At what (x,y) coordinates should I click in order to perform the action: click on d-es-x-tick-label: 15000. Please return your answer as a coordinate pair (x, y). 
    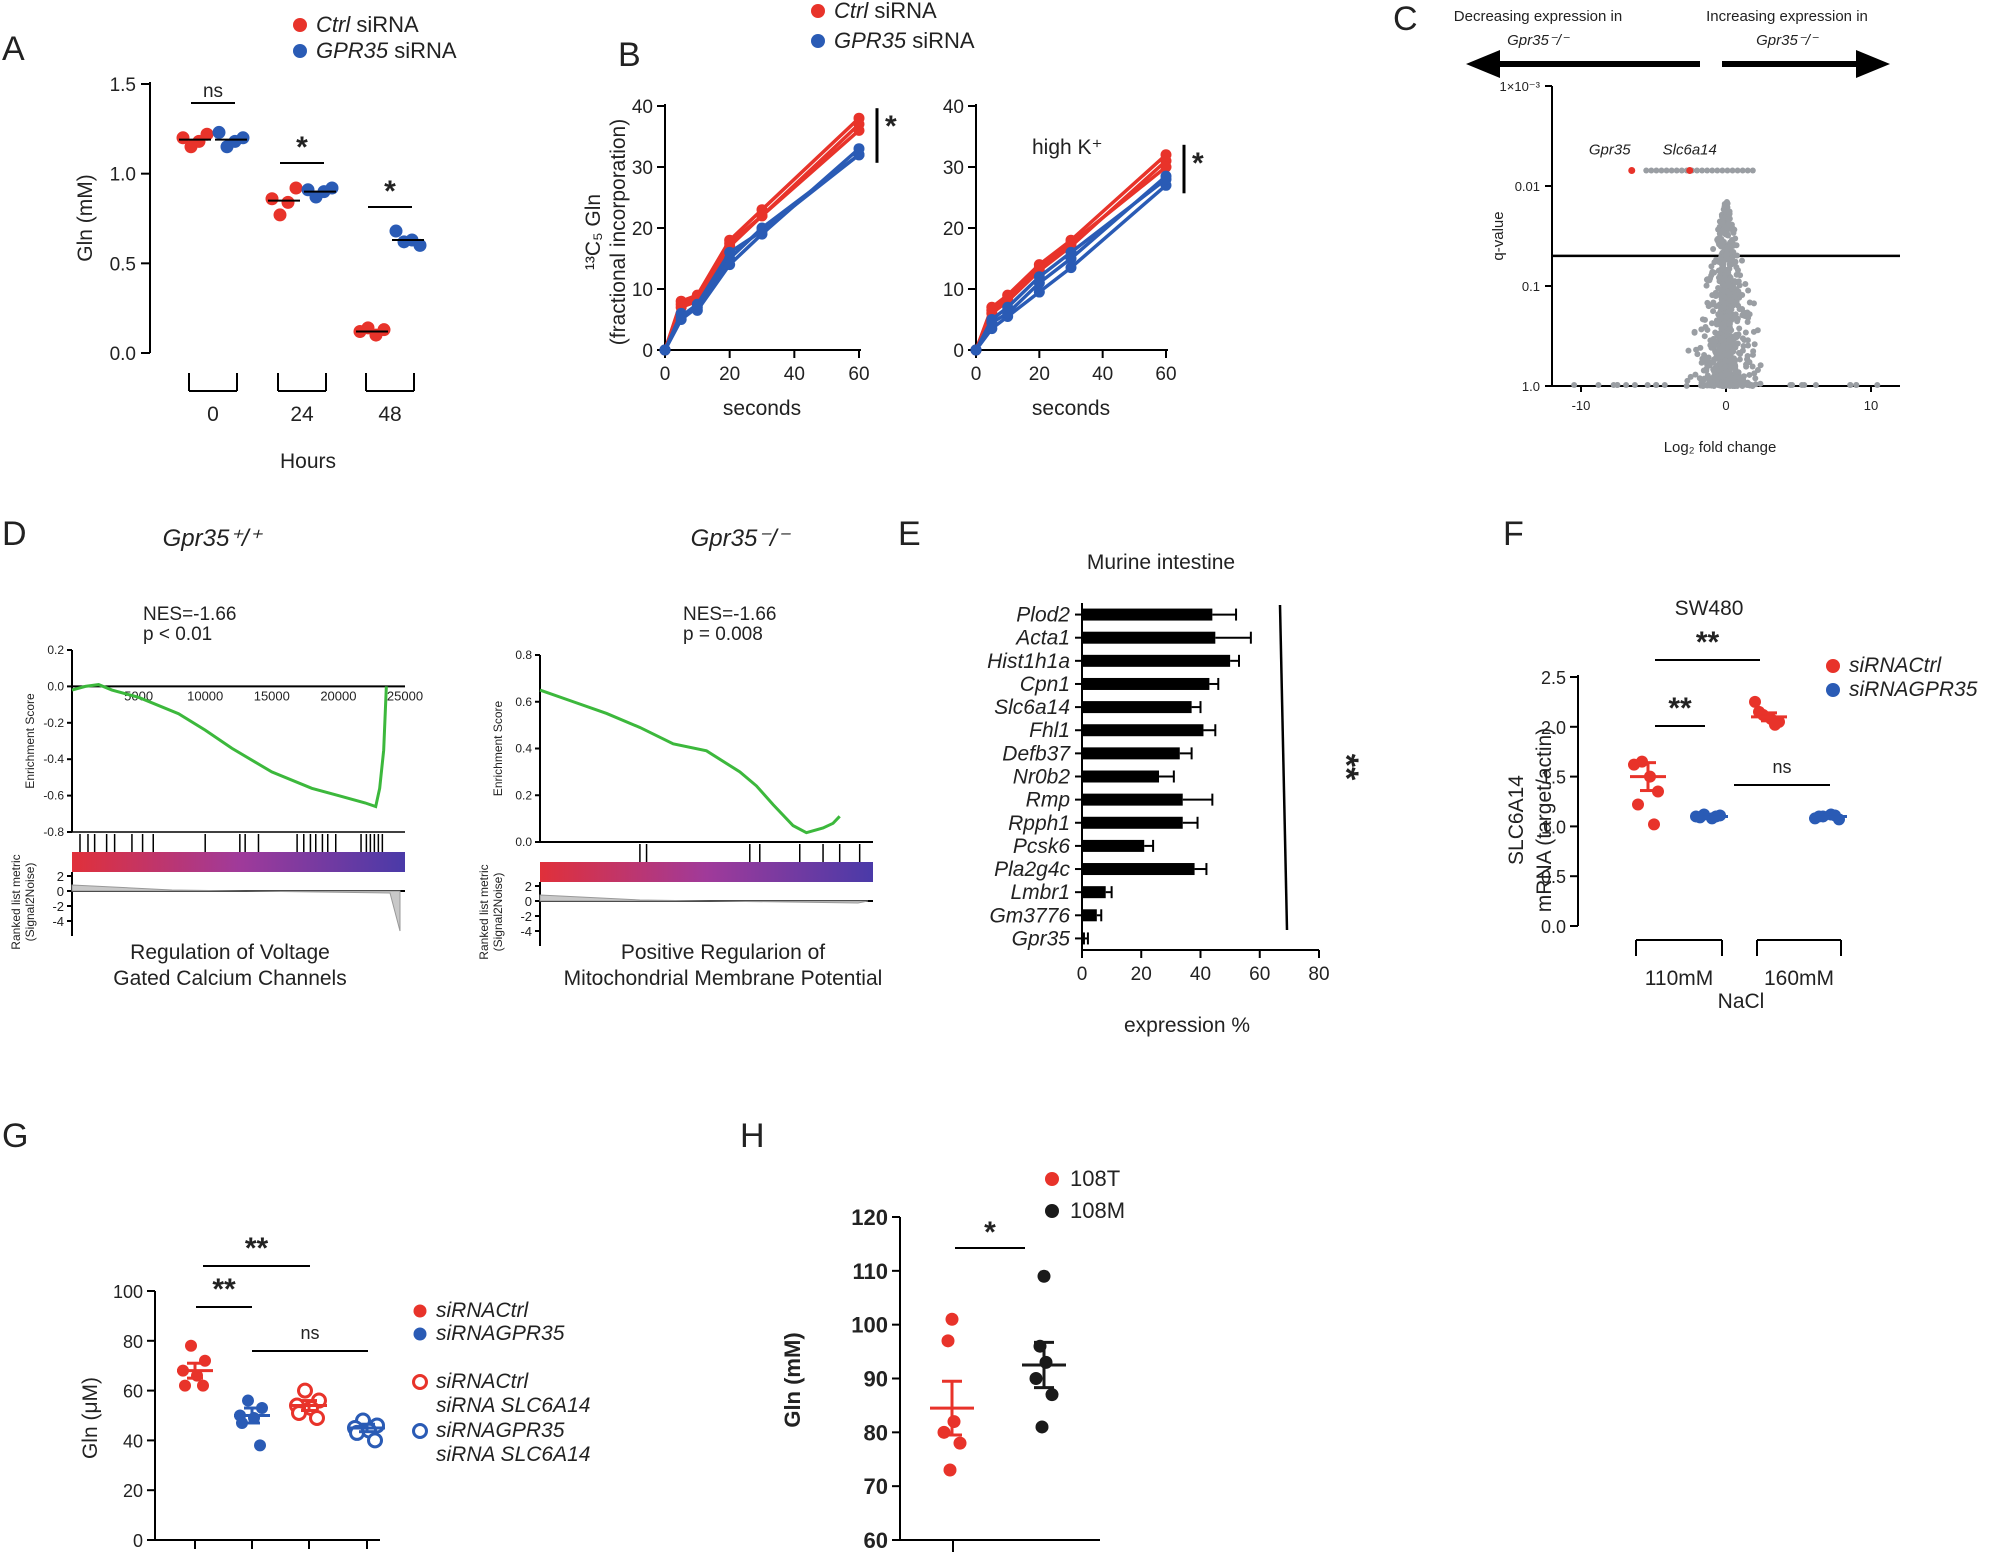
    Looking at the image, I should click on (272, 695).